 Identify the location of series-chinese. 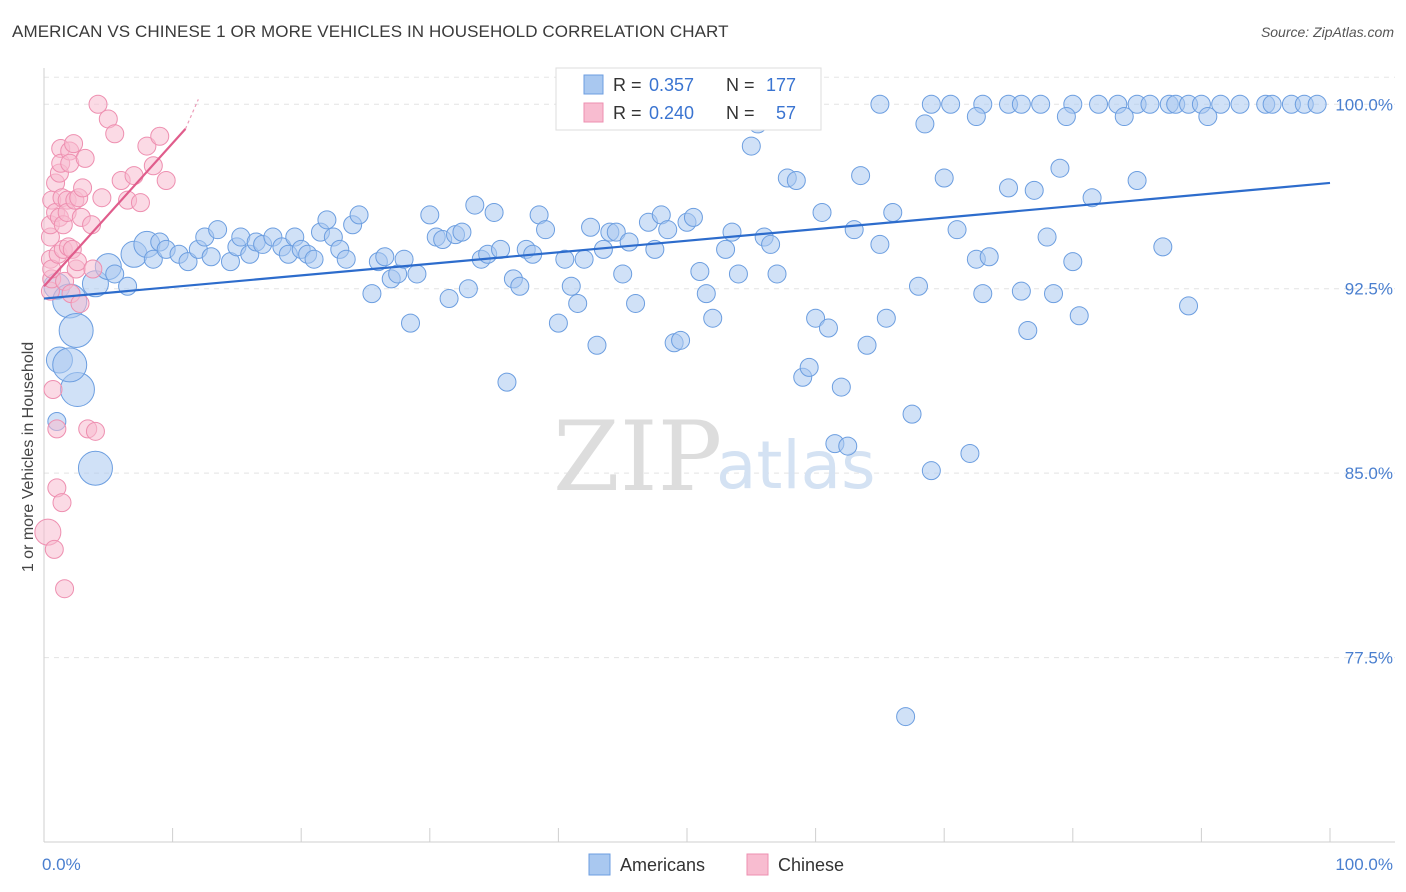
(105, 346).